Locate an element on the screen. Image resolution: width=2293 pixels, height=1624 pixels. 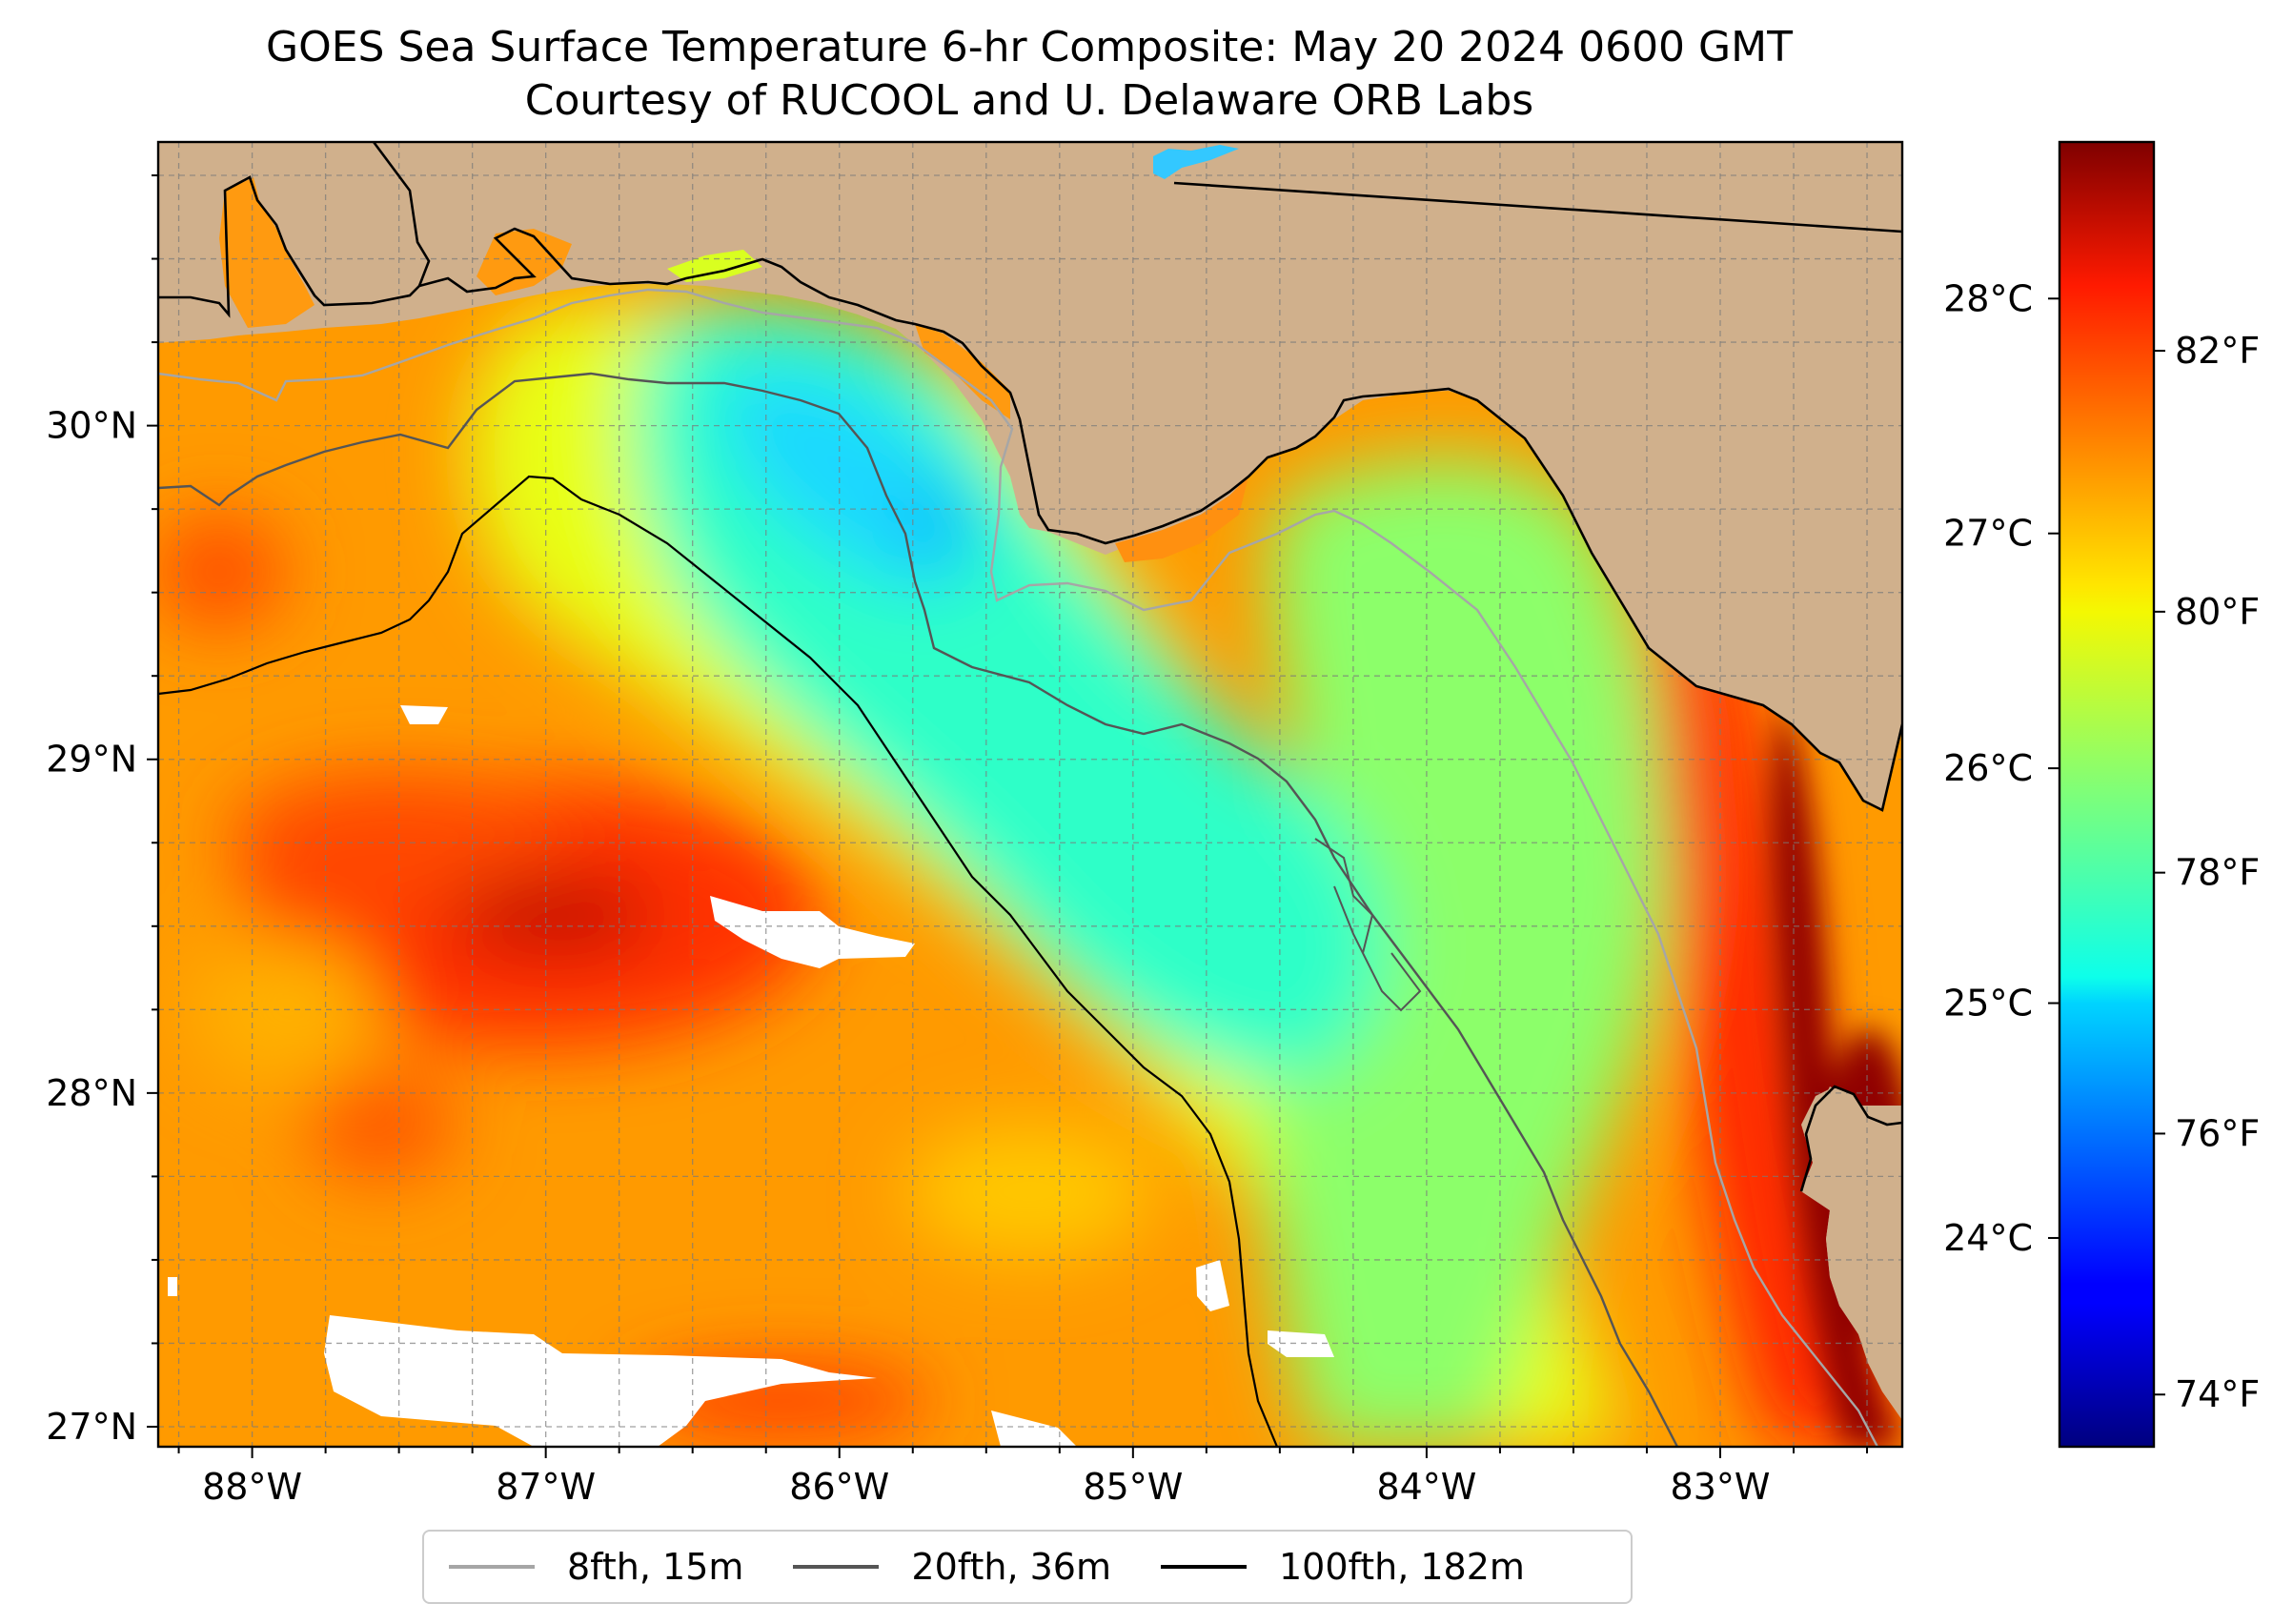
legend-item-8fth: 8fth, 15m is located at coordinates (596, 1567).